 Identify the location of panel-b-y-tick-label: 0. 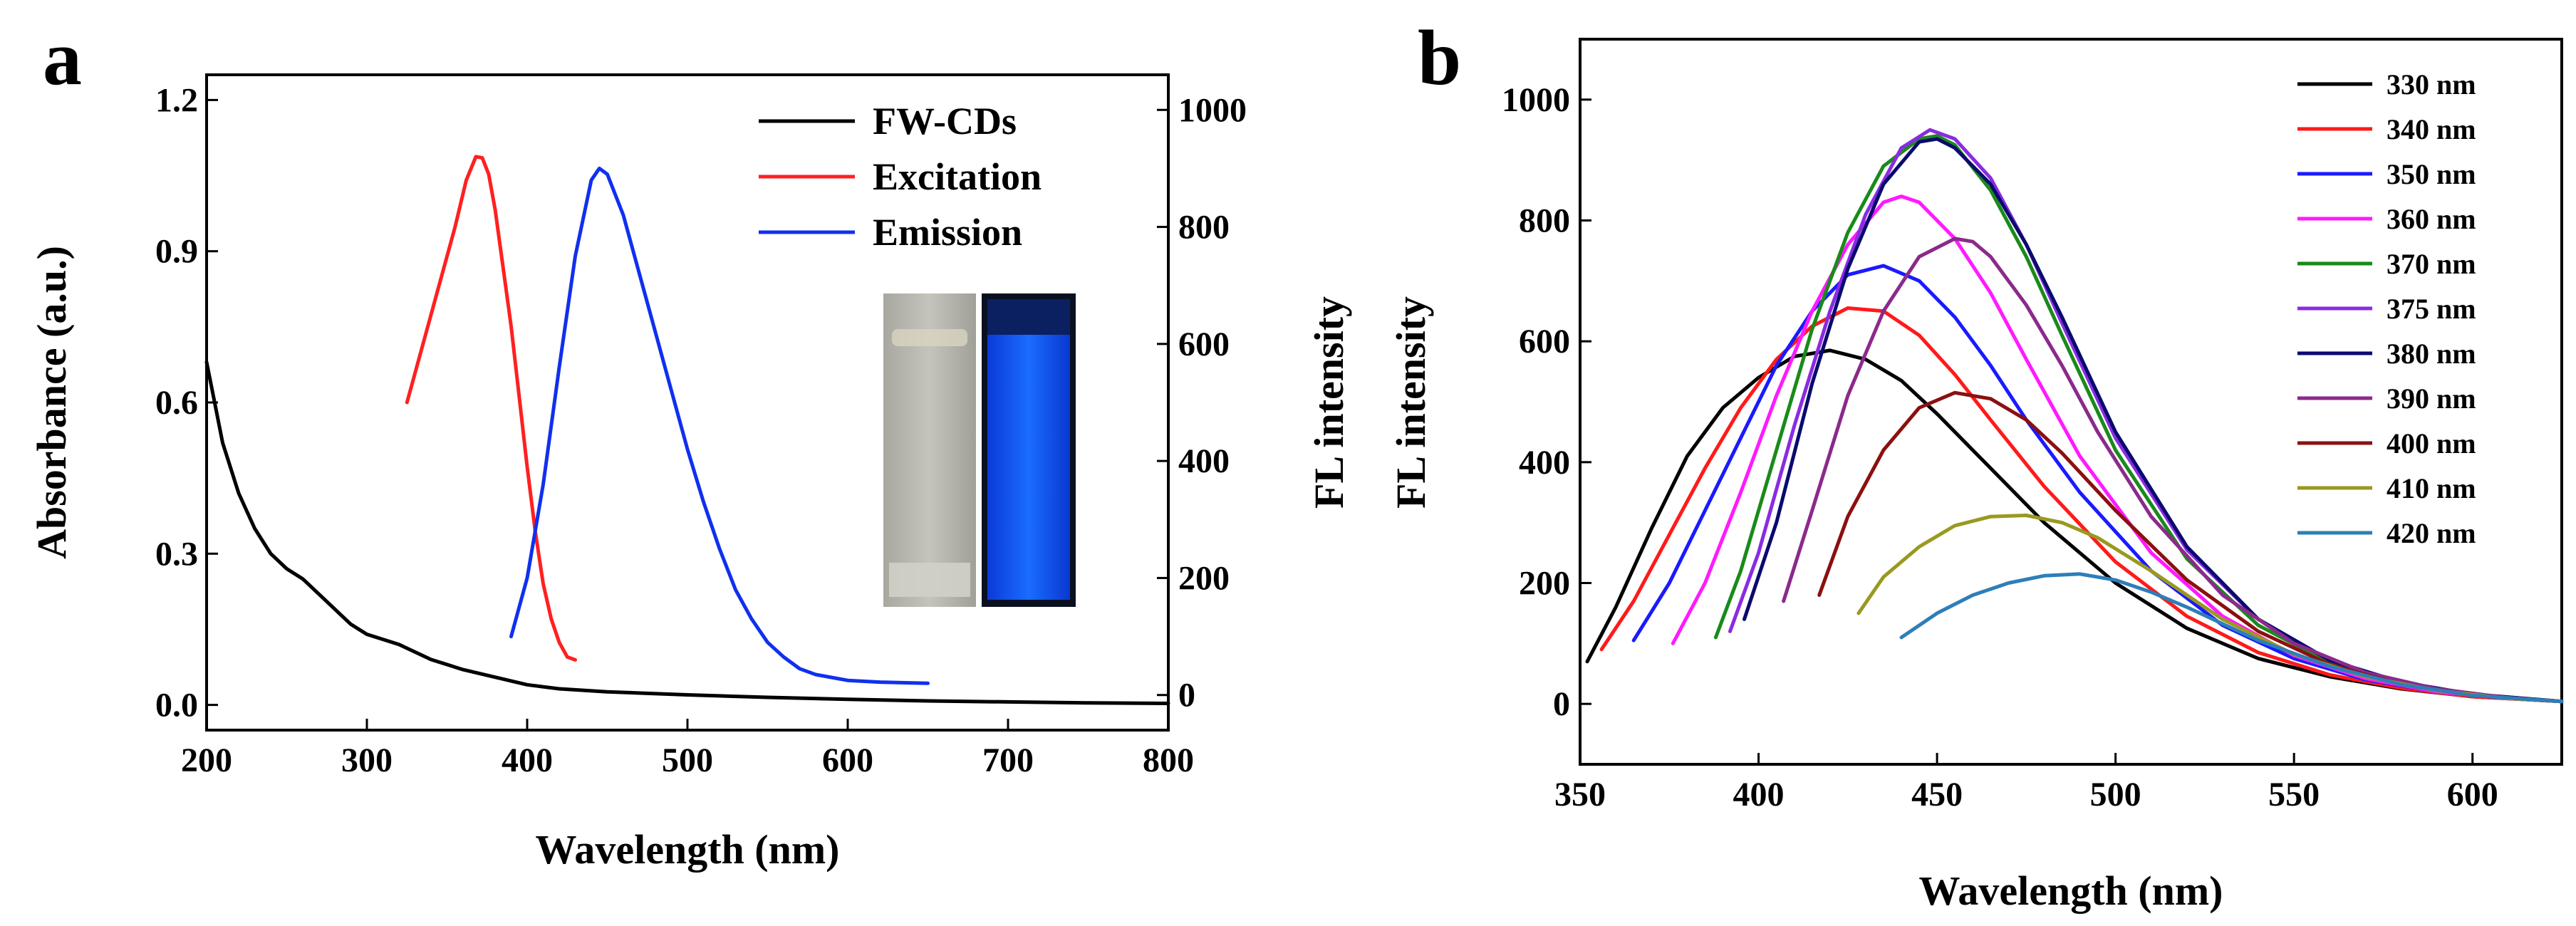
(1561, 704).